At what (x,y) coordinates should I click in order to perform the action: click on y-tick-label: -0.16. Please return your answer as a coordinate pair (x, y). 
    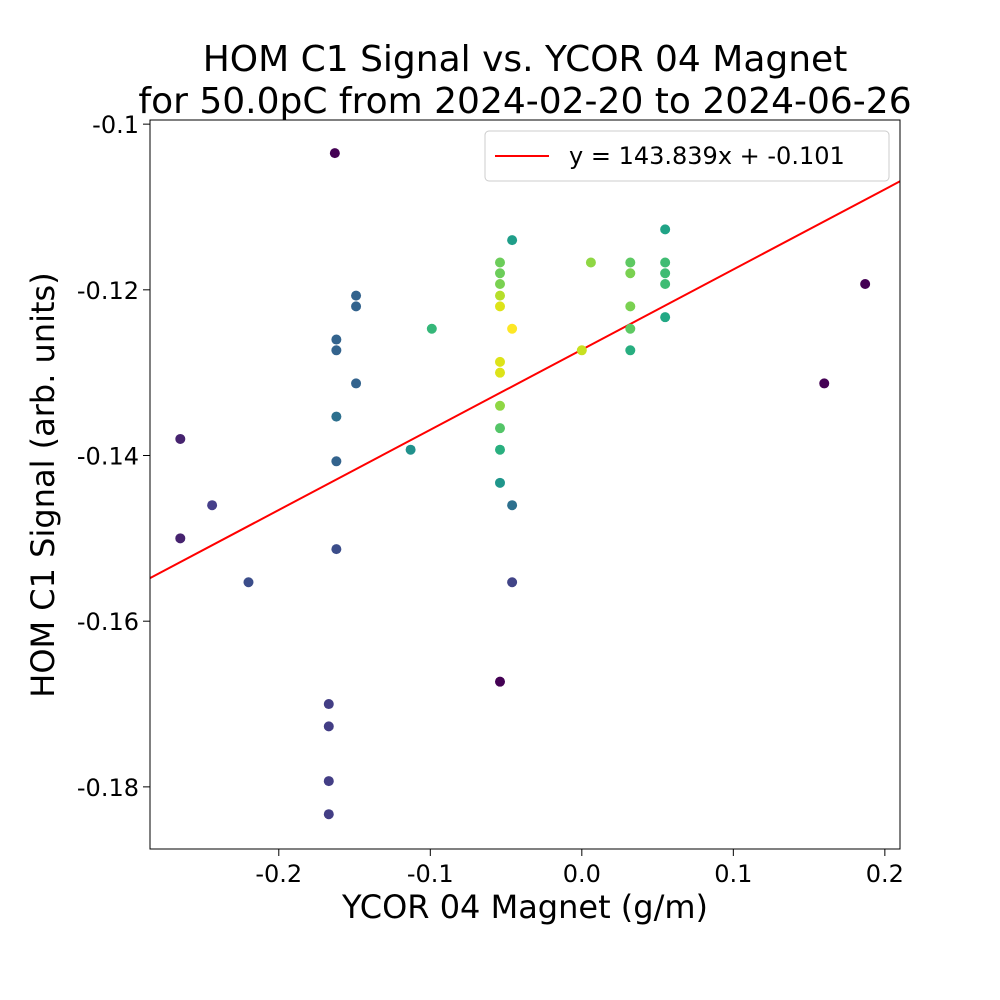
    Looking at the image, I should click on (108, 622).